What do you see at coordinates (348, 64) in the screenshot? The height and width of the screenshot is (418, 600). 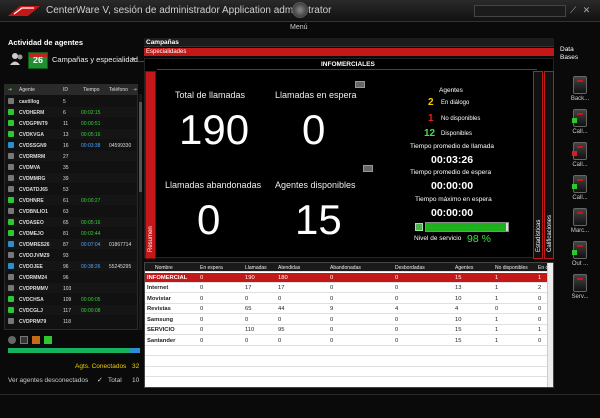 I see `campaign-title: INFOMERCIALES` at bounding box center [348, 64].